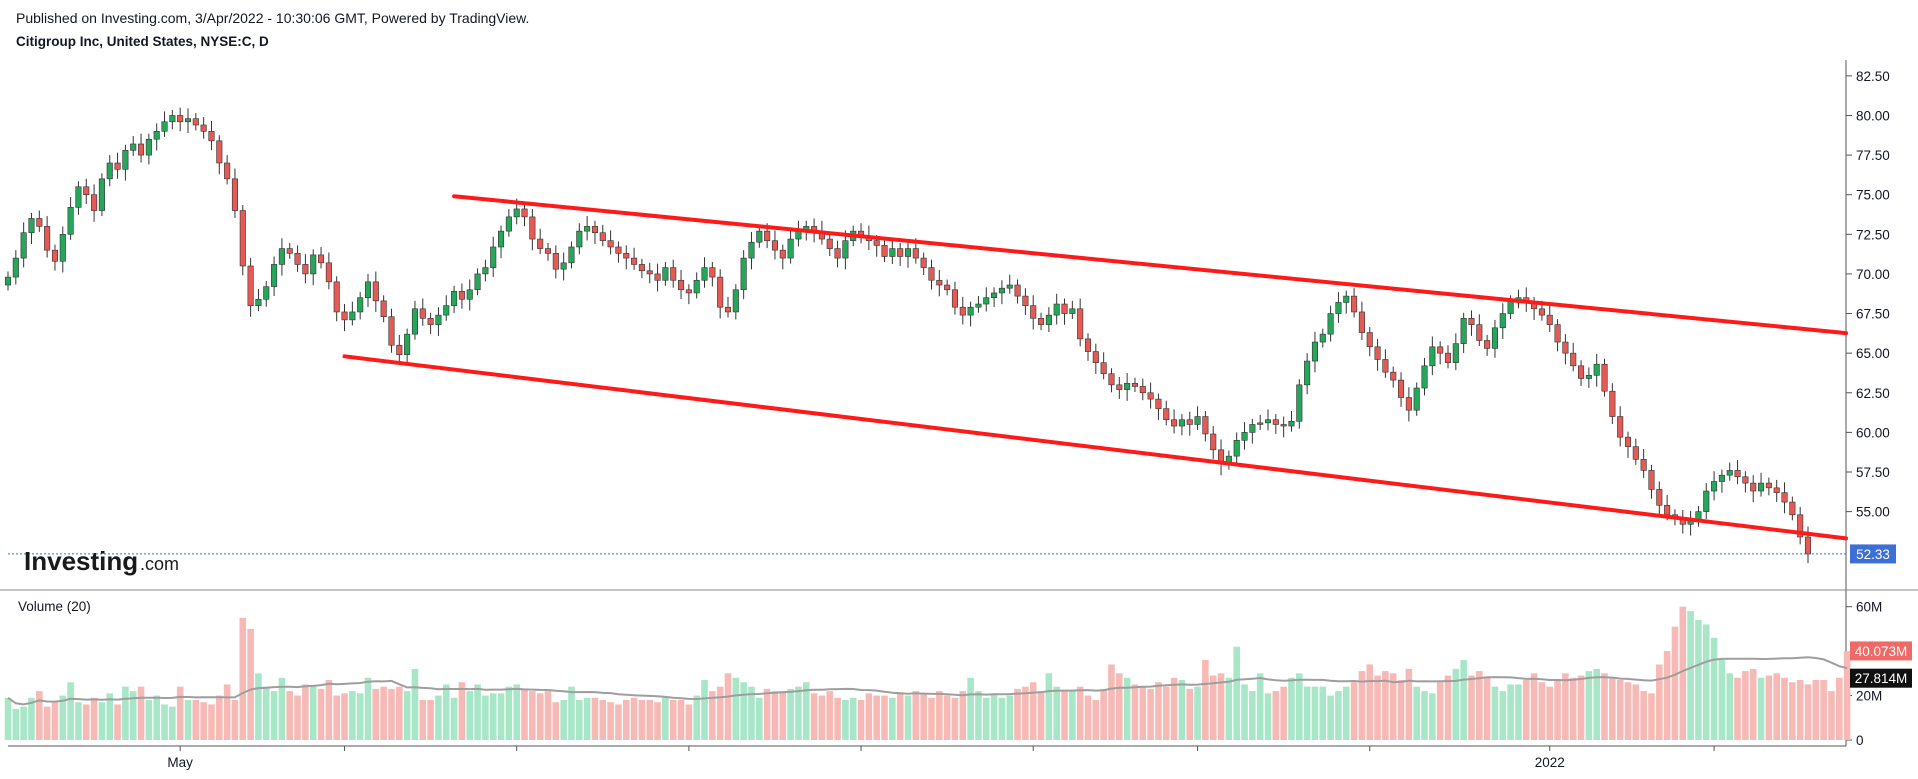 This screenshot has width=1918, height=779. I want to click on price-tick-label: 70.00, so click(1873, 274).